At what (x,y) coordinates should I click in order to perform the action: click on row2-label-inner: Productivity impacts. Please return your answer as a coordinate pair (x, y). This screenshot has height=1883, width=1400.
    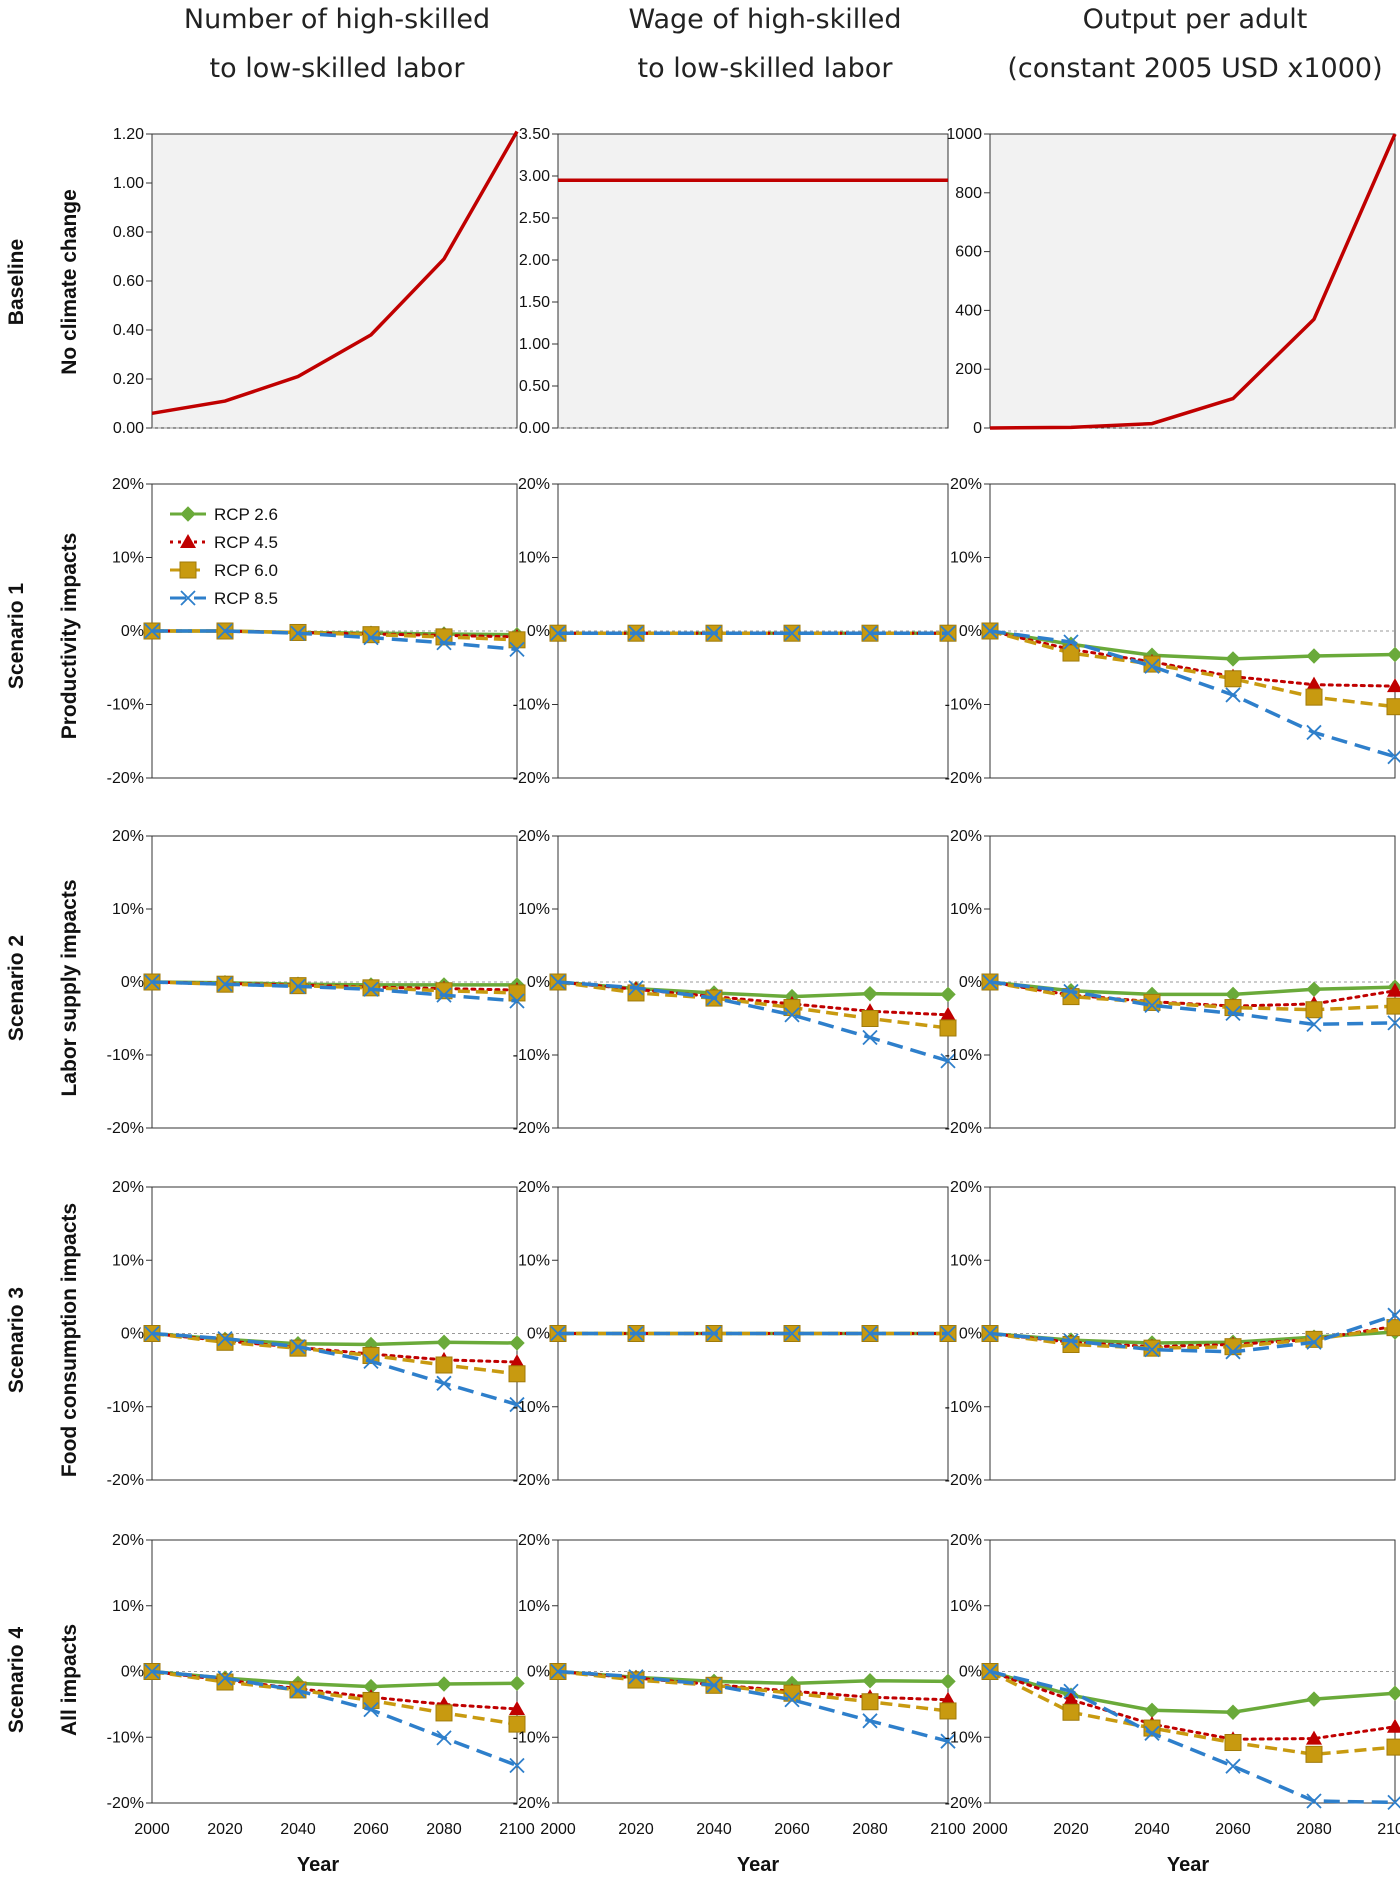
    Looking at the image, I should click on (69, 636).